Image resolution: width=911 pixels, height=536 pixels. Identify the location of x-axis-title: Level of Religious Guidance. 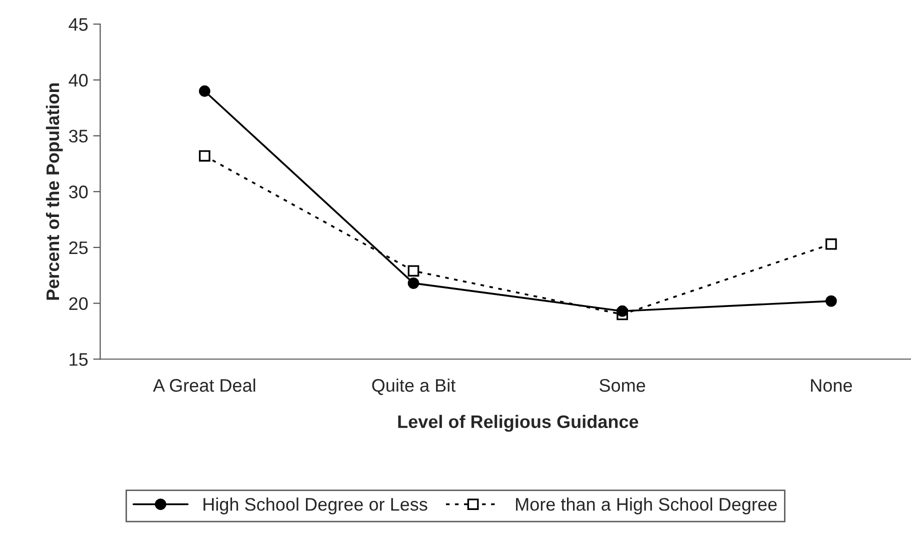
(518, 423).